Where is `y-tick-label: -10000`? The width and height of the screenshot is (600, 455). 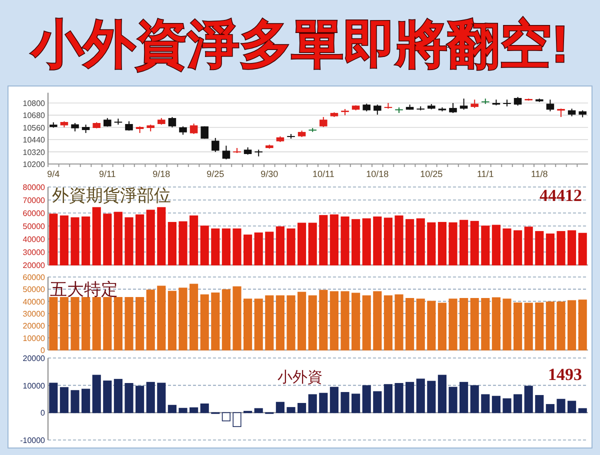 y-tick-label: -10000 is located at coordinates (33, 440).